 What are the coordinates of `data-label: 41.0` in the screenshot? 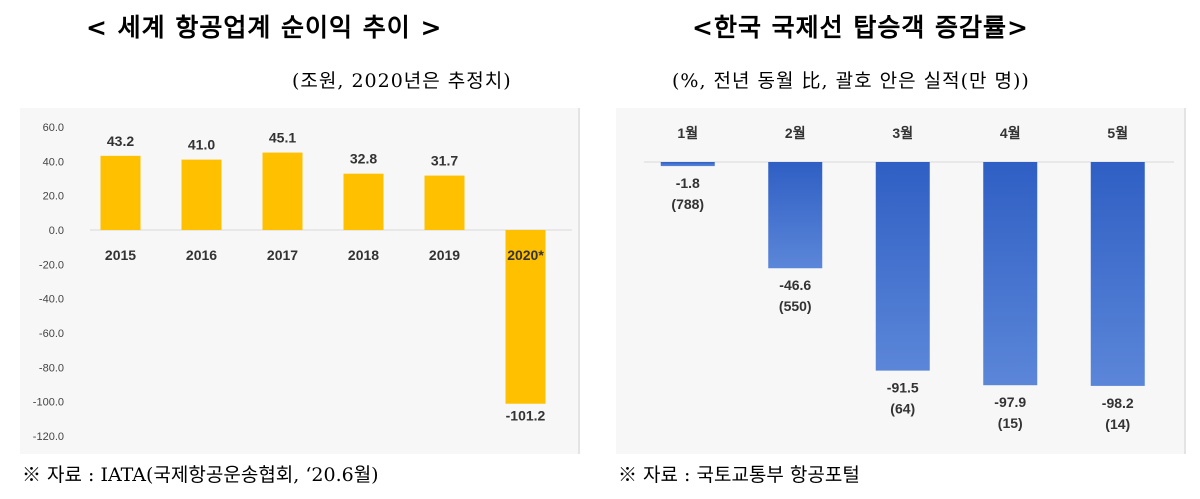 It's located at (201, 145).